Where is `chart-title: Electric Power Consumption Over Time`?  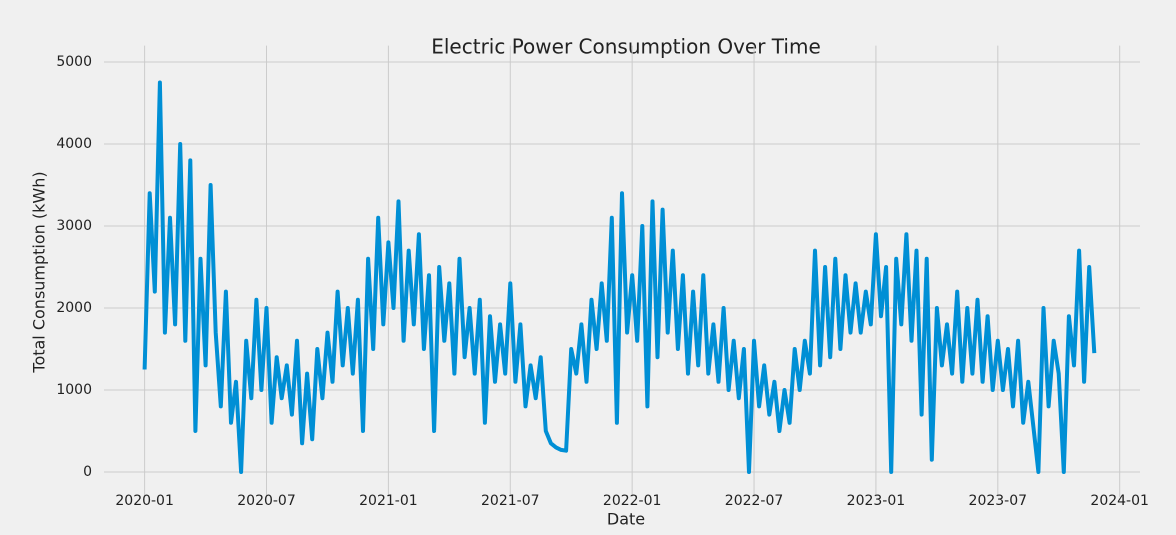
chart-title: Electric Power Consumption Over Time is located at coordinates (626, 47).